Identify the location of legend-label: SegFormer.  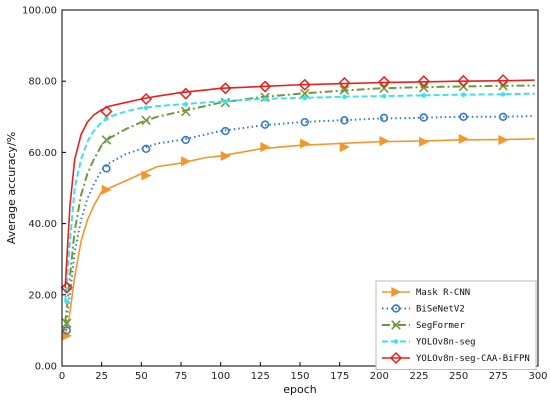
(440, 326).